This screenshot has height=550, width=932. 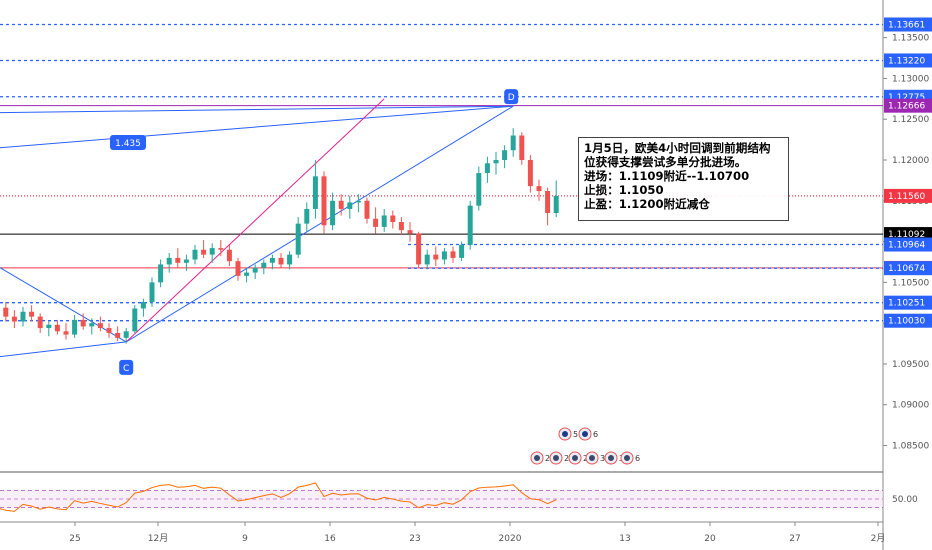 What do you see at coordinates (906, 25) in the screenshot?
I see `price-tag-label: 1.13661` at bounding box center [906, 25].